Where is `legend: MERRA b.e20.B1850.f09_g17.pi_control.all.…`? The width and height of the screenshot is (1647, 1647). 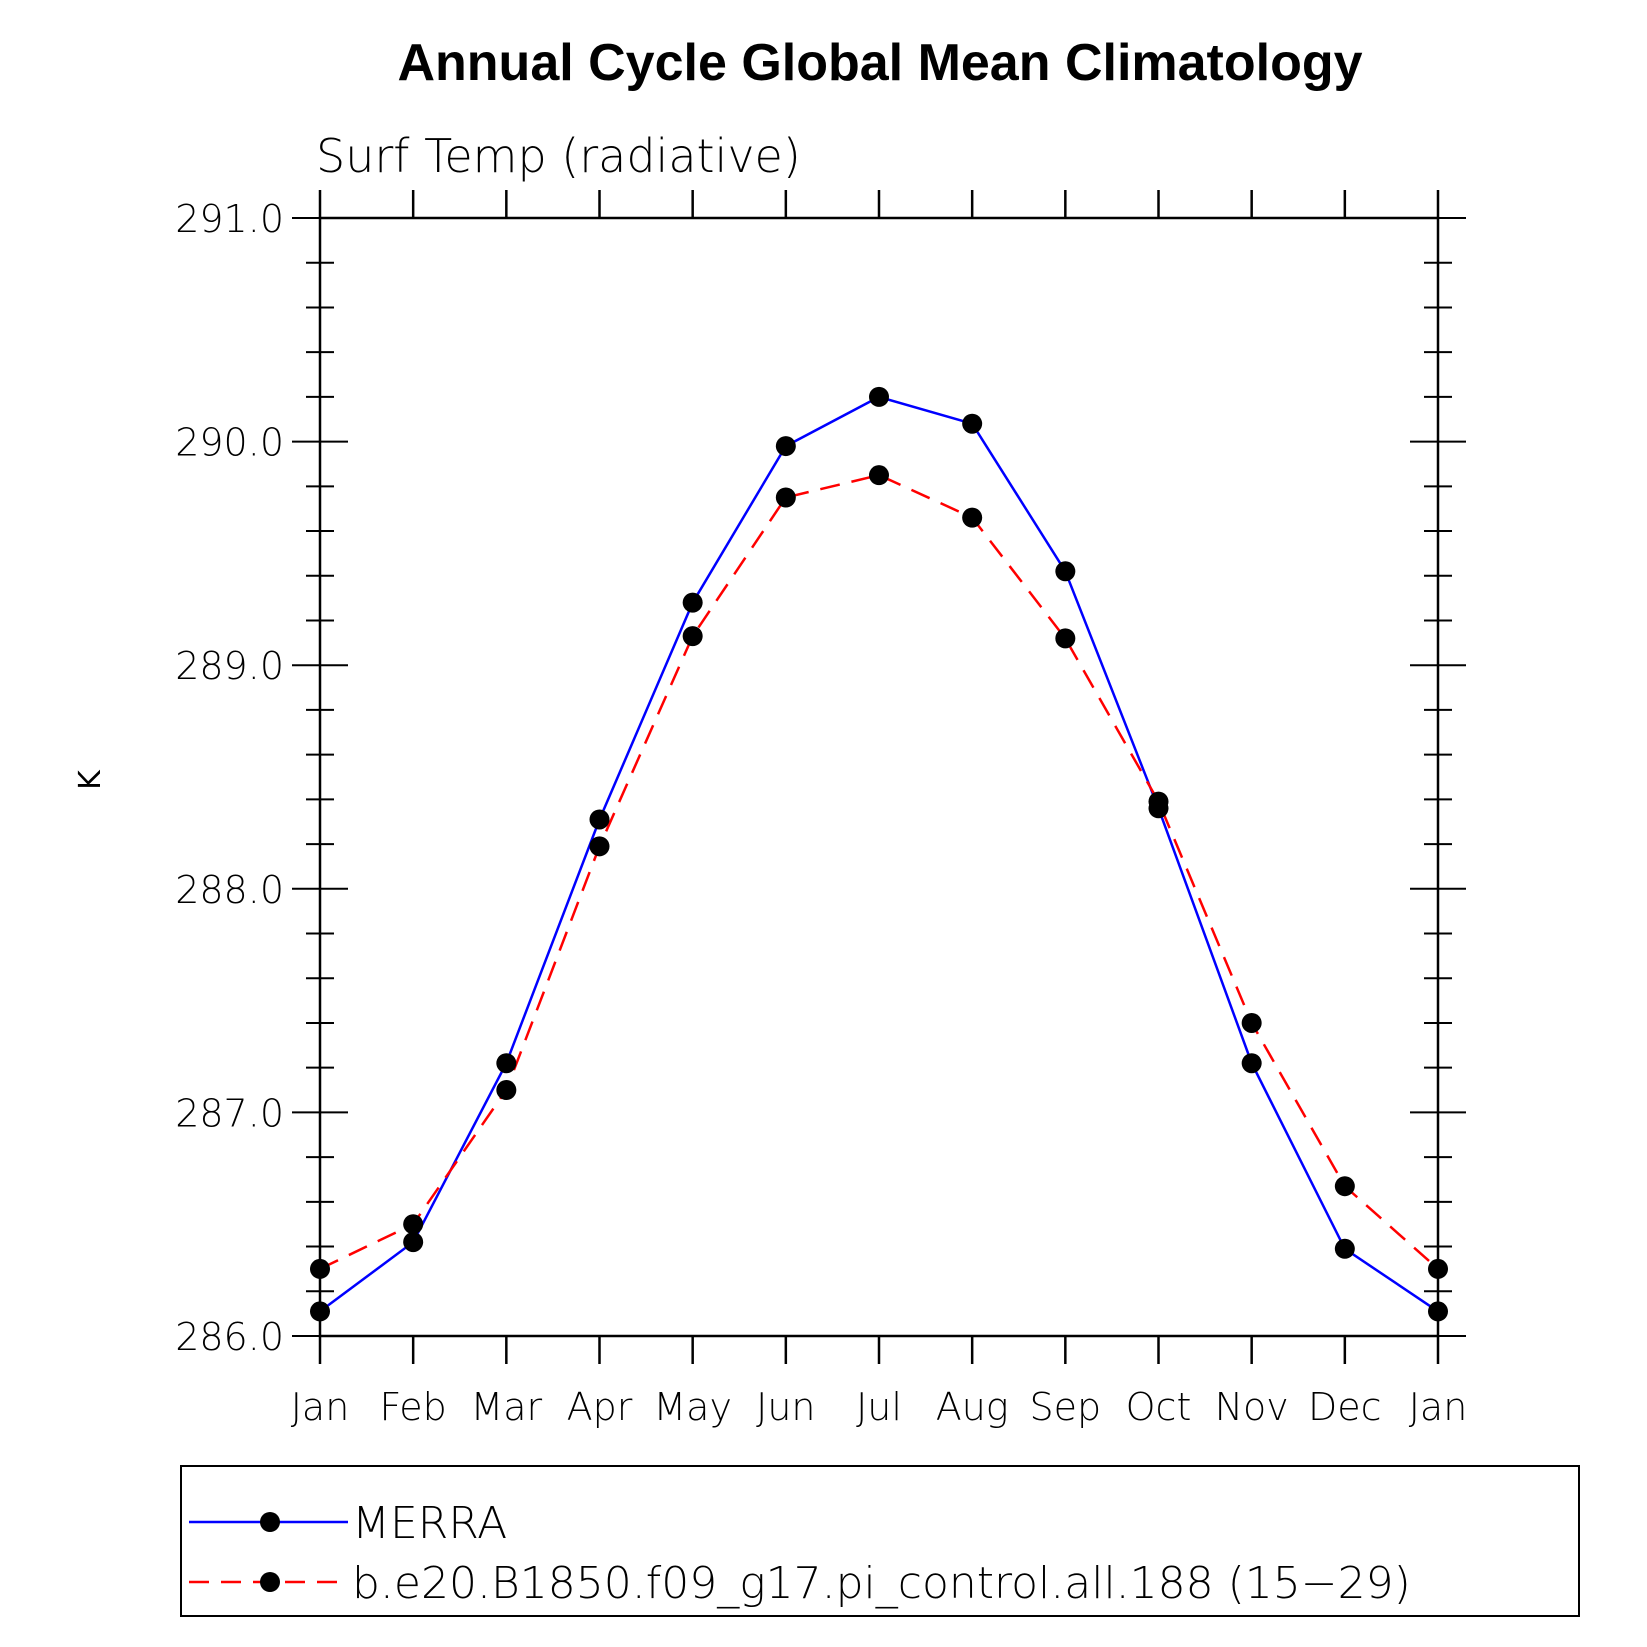
legend: MERRA b.e20.B1850.f09_g17.pi_control.all.… is located at coordinates (800, 1553).